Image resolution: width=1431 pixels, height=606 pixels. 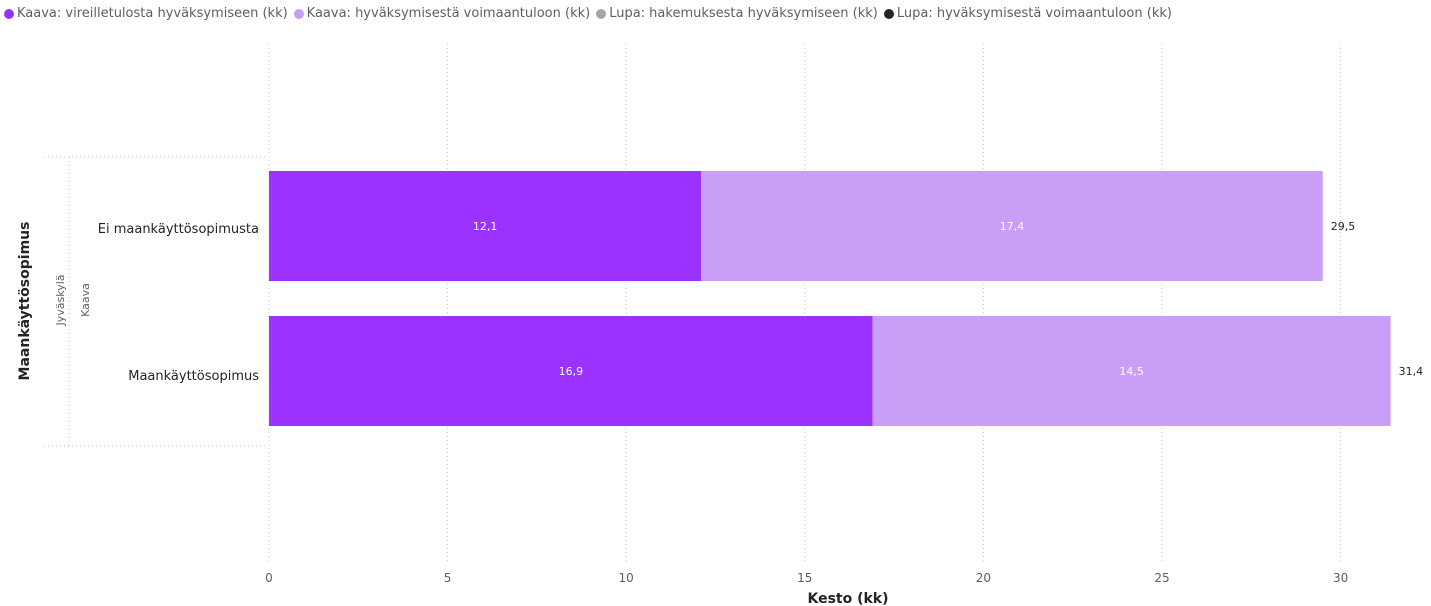 What do you see at coordinates (193, 376) in the screenshot?
I see `category-label: Maankäyttösopimus` at bounding box center [193, 376].